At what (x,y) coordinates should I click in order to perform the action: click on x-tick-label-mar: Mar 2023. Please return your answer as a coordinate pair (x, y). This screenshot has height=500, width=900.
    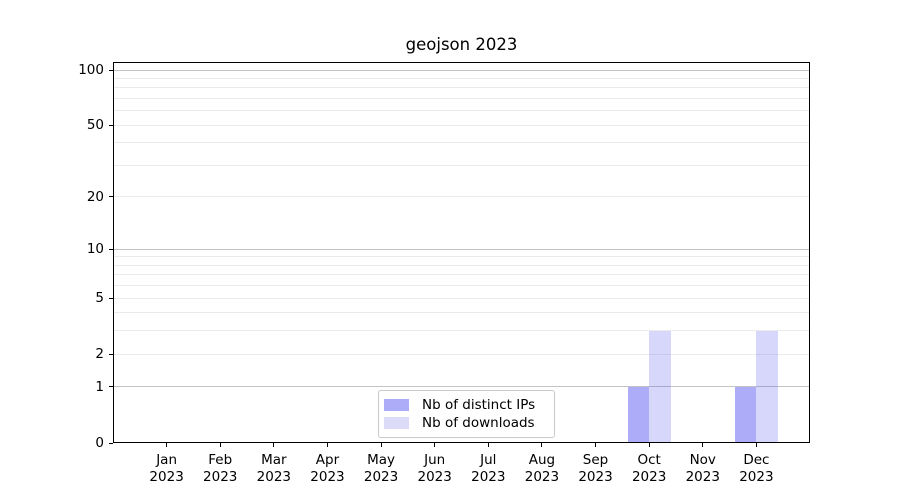
    Looking at the image, I should click on (274, 468).